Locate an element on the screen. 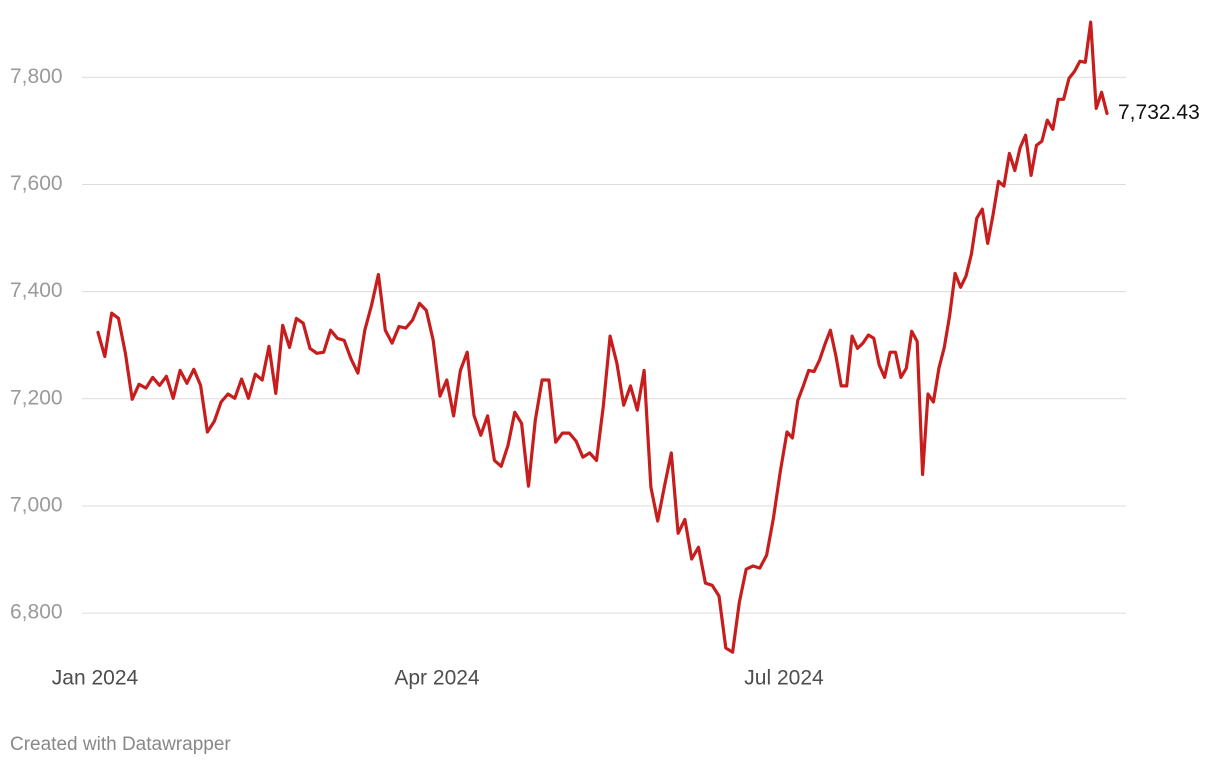 This screenshot has width=1220, height=773. x-tick-label: Jul 2024 is located at coordinates (784, 678).